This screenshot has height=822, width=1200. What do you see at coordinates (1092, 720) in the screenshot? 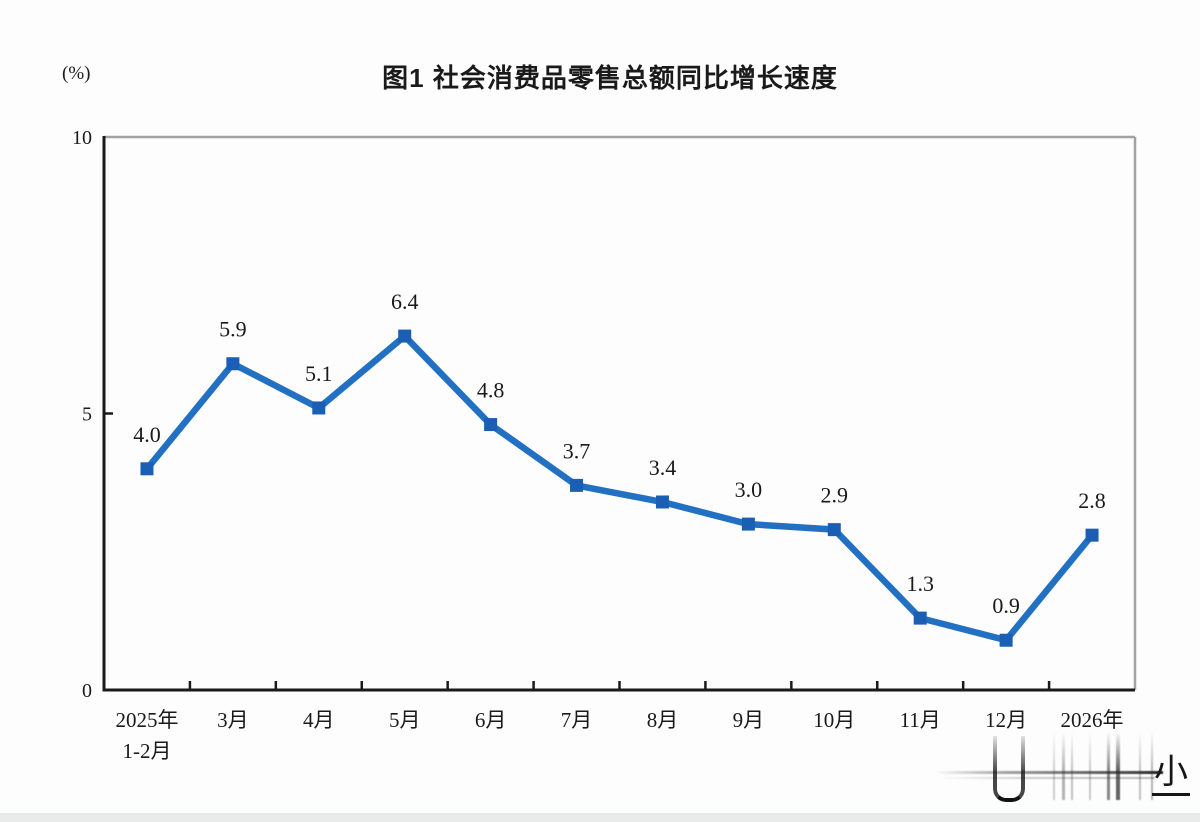
I see `x-tick-label: 2026年` at bounding box center [1092, 720].